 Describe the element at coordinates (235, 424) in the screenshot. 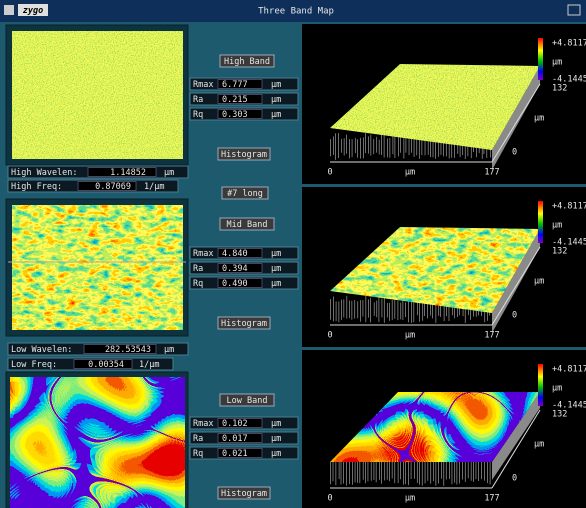

I see `stat-value: 0.102` at that location.